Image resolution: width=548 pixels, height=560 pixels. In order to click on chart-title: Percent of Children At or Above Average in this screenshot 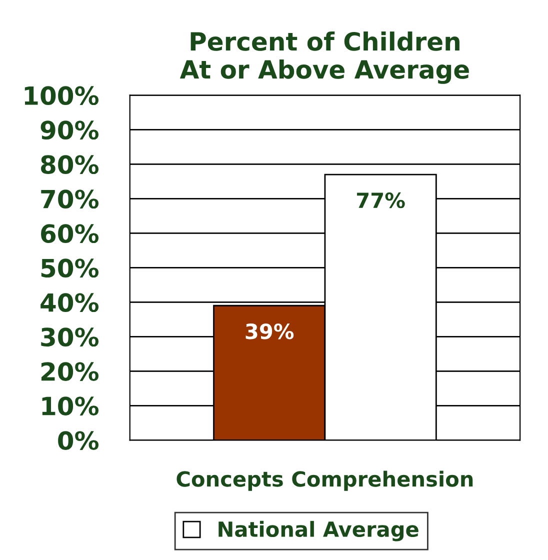, I will do `click(324, 58)`.